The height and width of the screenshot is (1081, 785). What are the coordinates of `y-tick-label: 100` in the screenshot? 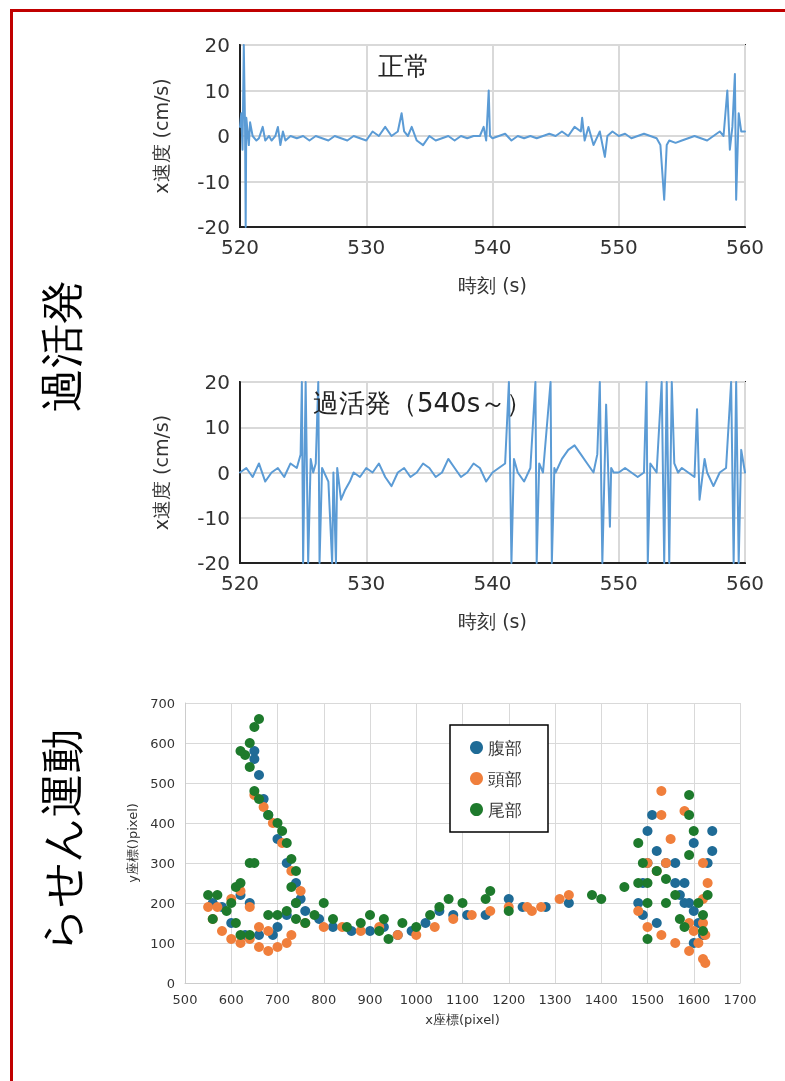 It's located at (162, 943).